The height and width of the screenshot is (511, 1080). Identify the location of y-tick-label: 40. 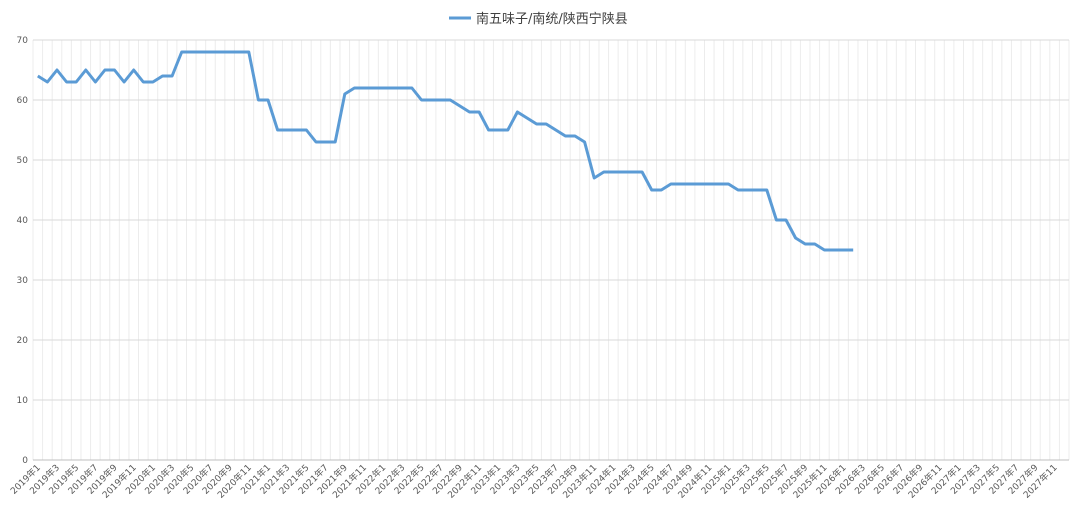
(23, 221).